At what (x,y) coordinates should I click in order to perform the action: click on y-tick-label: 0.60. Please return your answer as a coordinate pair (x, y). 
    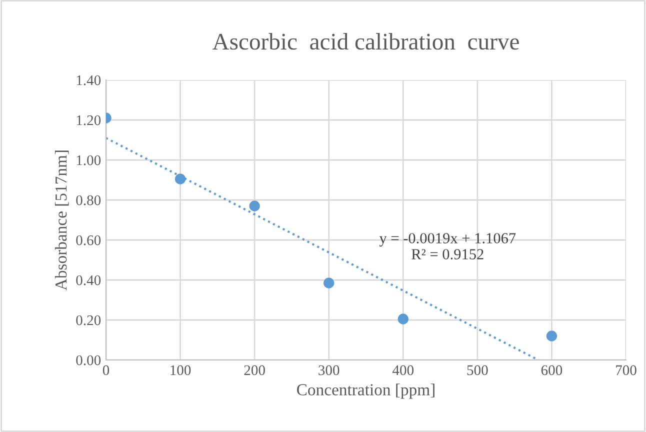
    Looking at the image, I should click on (88, 240).